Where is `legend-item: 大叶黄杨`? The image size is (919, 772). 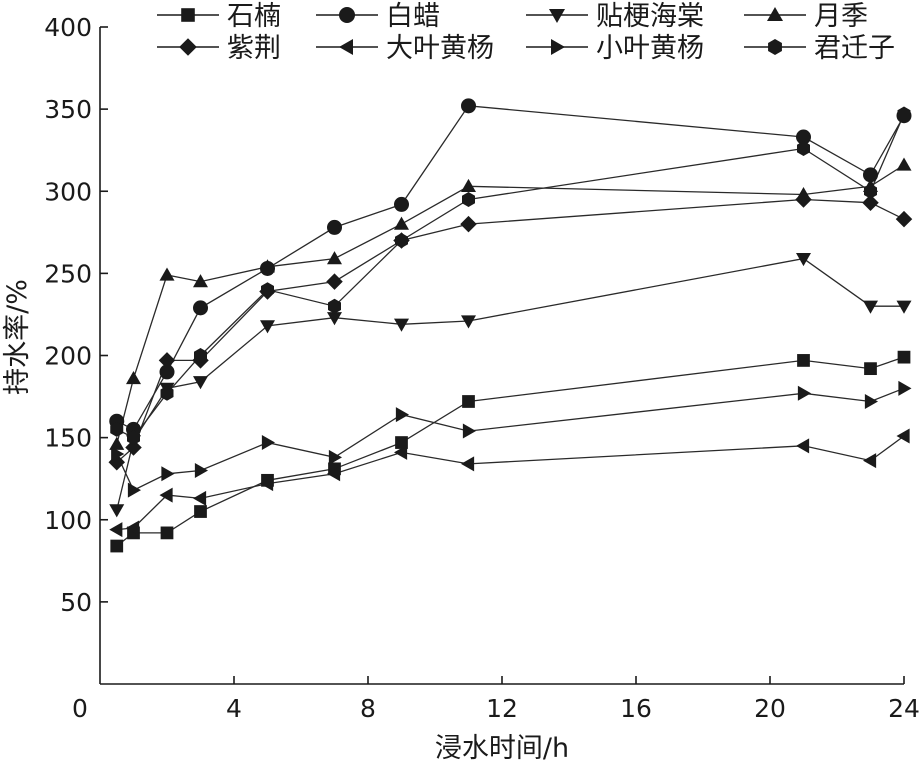 legend-item: 大叶黄杨 is located at coordinates (405, 48).